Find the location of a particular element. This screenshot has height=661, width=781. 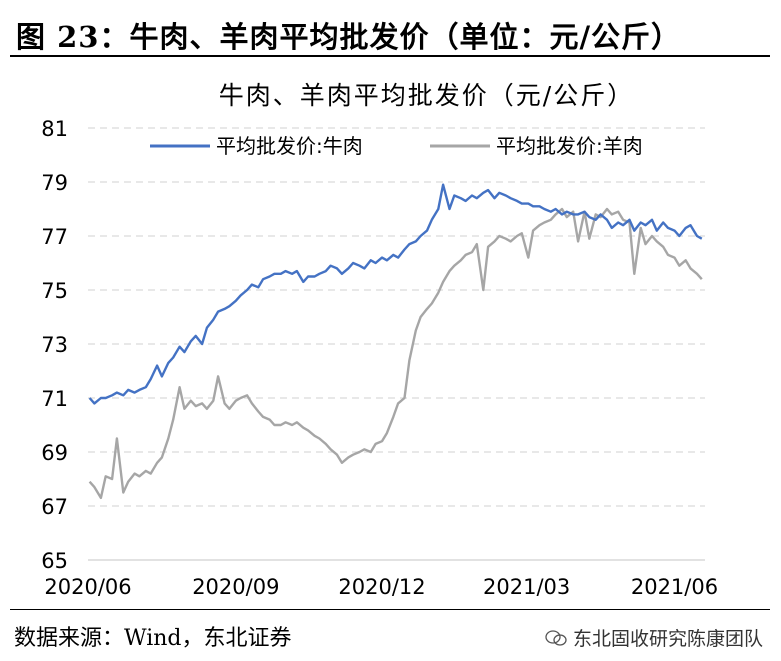

figure-header: 图 23：牛肉、羊肉平均批发价（单位：元/公斤） is located at coordinates (390, 31).